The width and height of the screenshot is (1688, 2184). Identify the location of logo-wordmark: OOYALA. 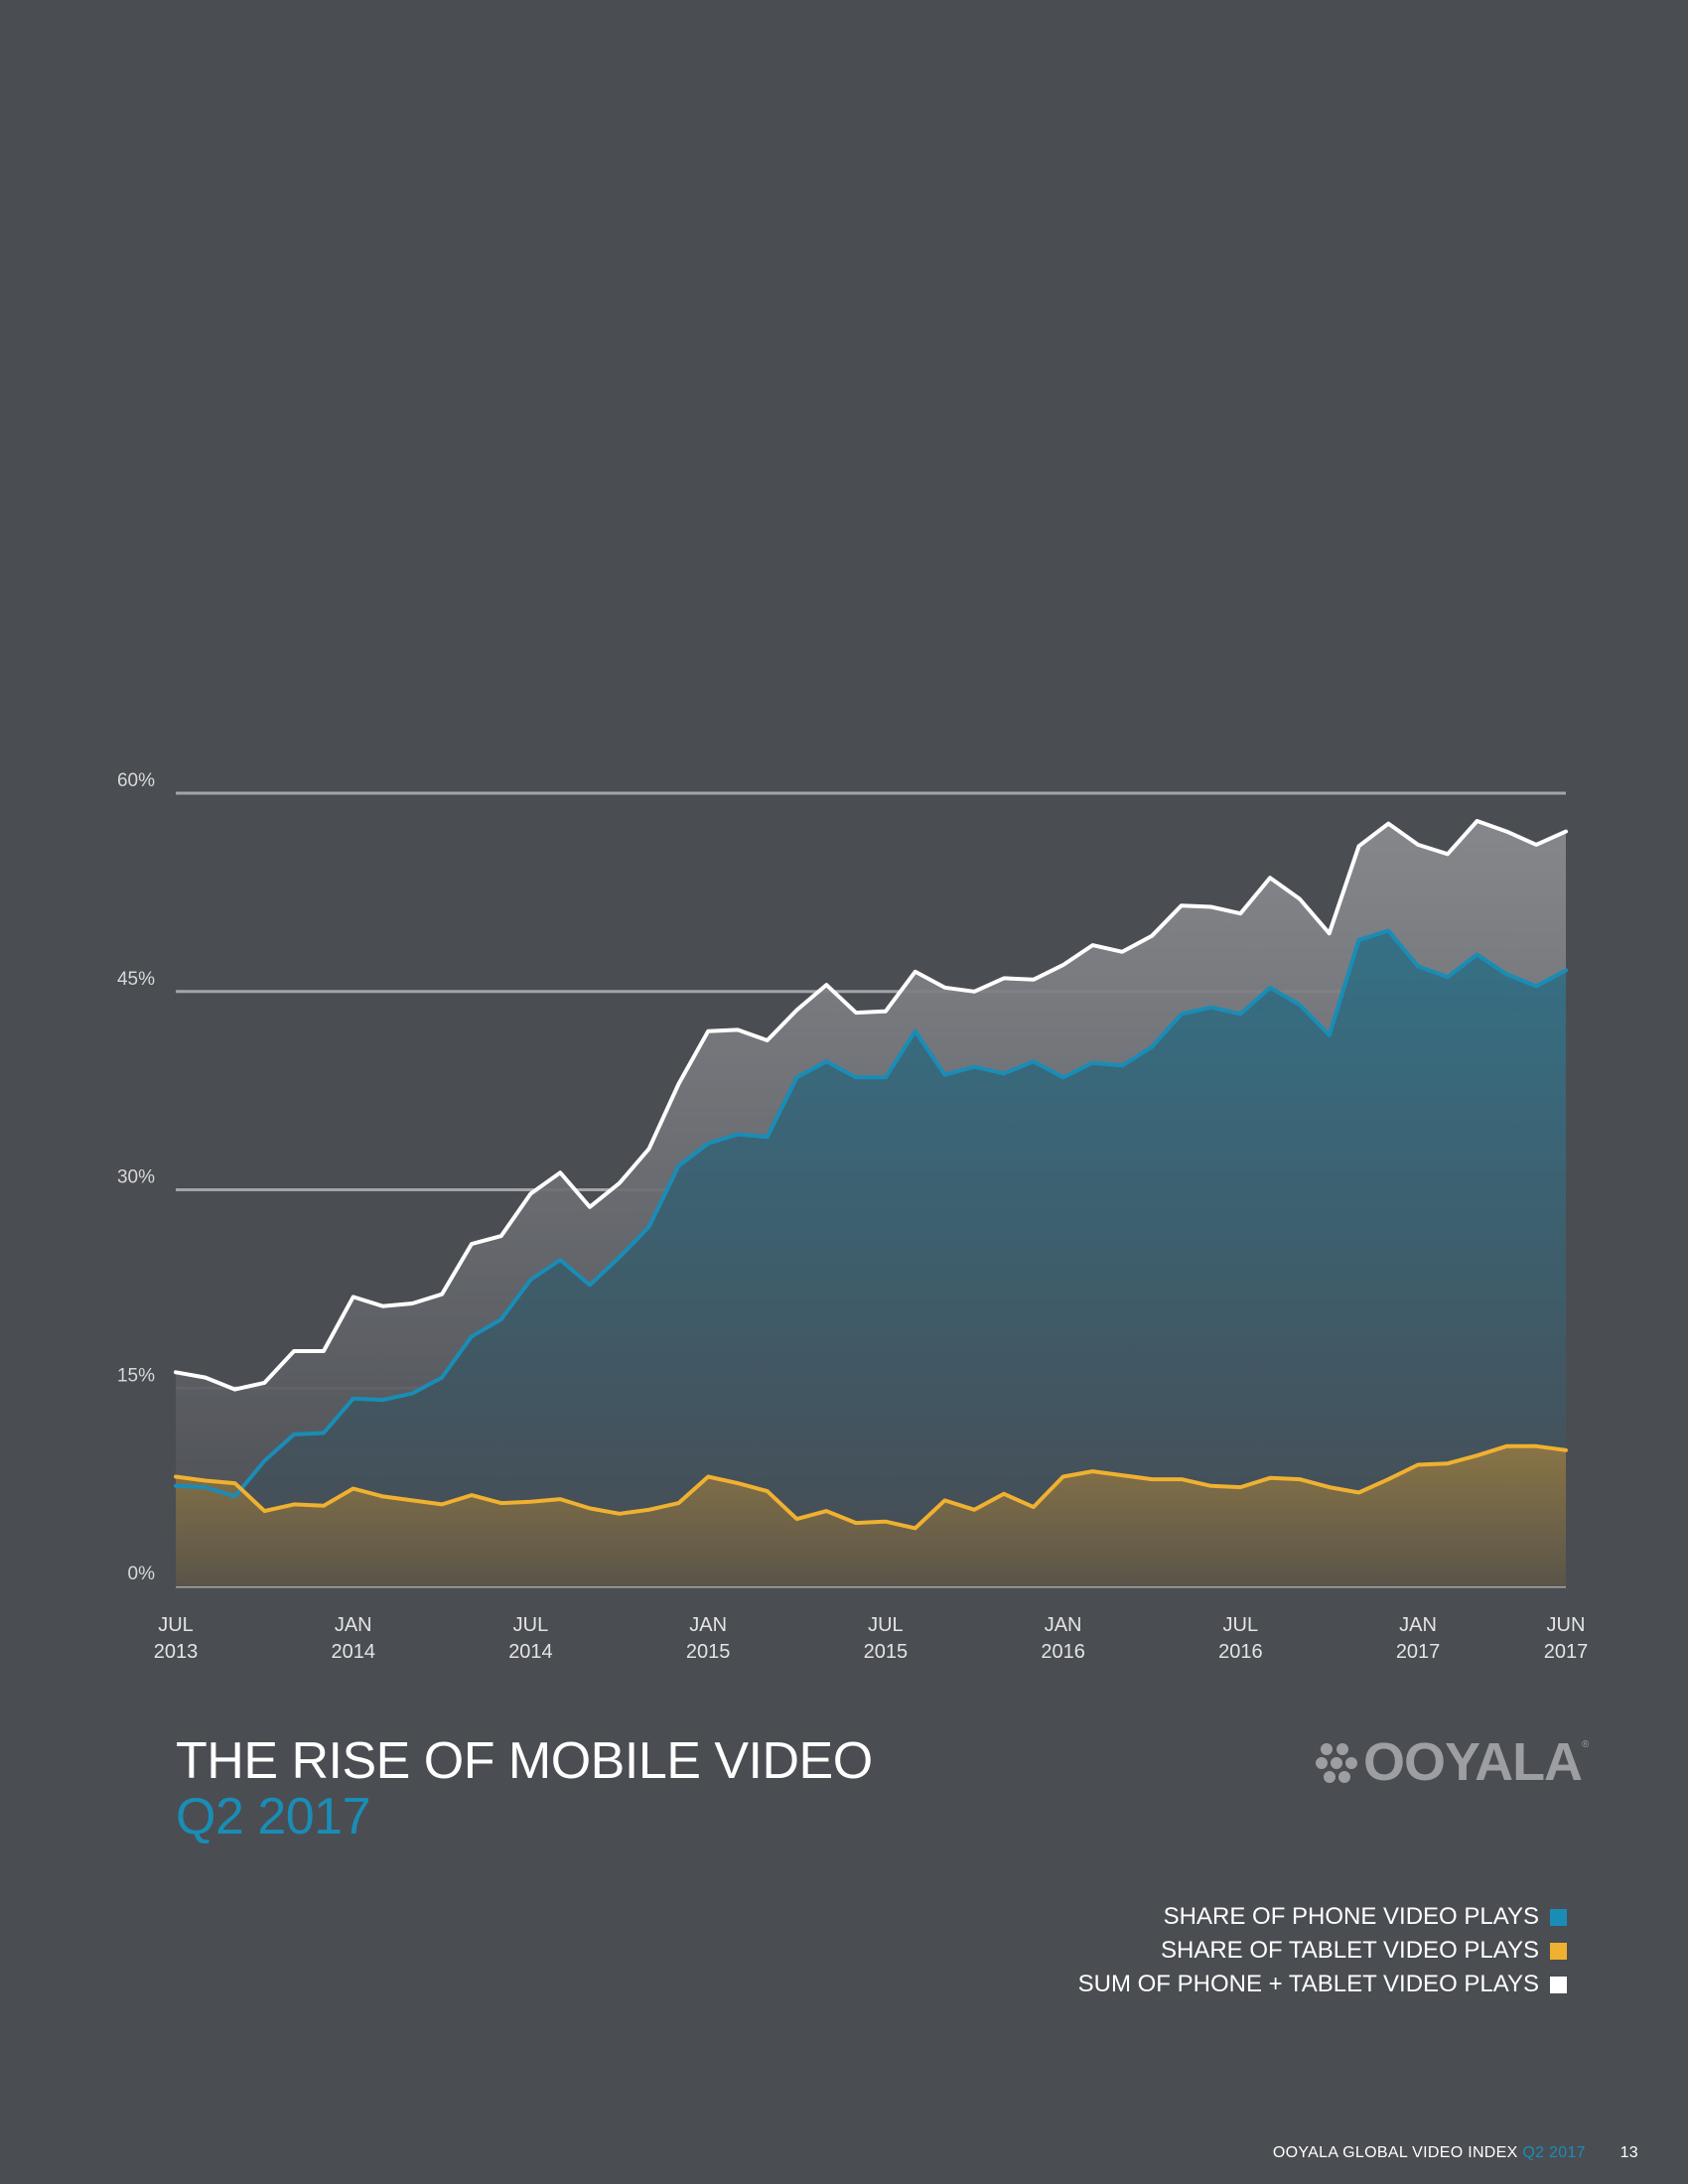
(1473, 1762).